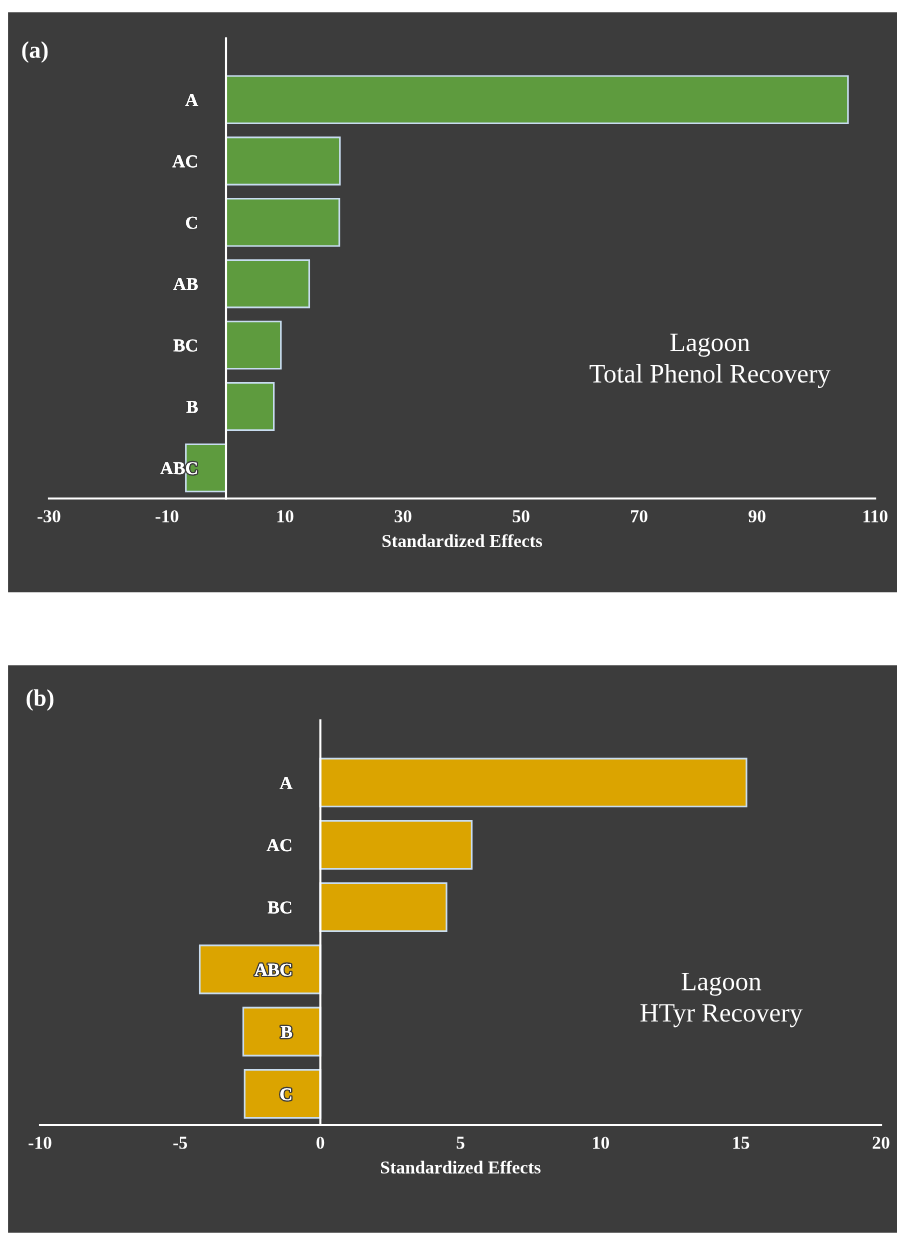 Image resolution: width=897 pixels, height=1234 pixels. I want to click on x-tick-label: 110, so click(875, 516).